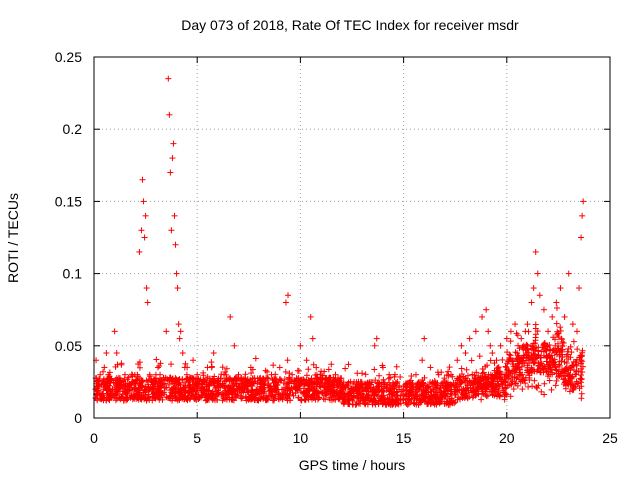  I want to click on y-tick-label: 0.1, so click(73, 274).